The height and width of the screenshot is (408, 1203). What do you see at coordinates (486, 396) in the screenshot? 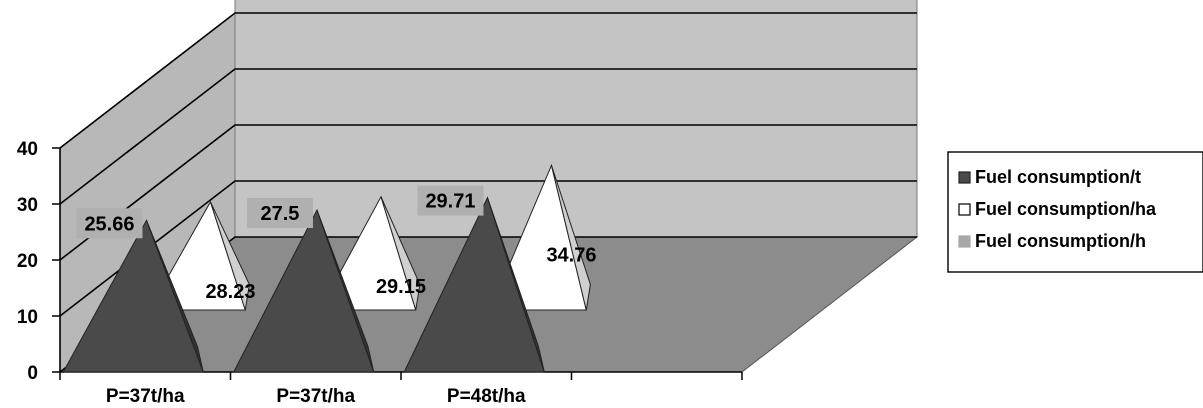
I see `category-label: P=48t/ha` at bounding box center [486, 396].